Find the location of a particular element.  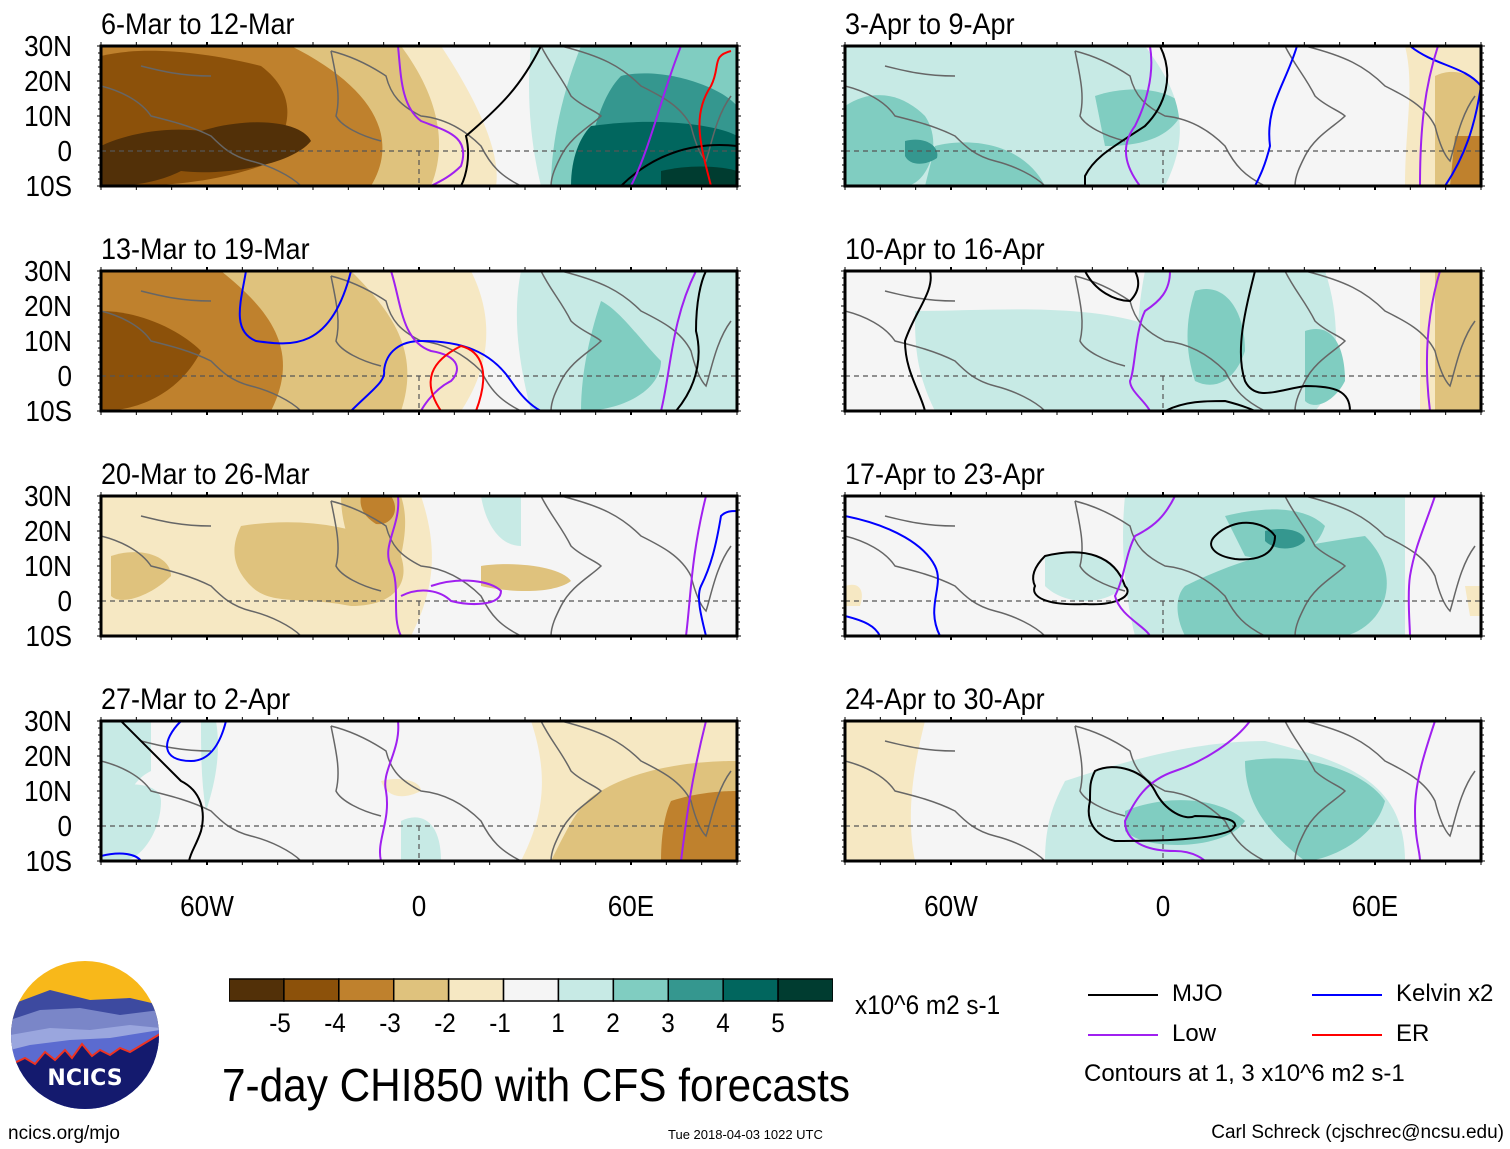

colorbar-tick-label: 2 is located at coordinates (613, 1023).